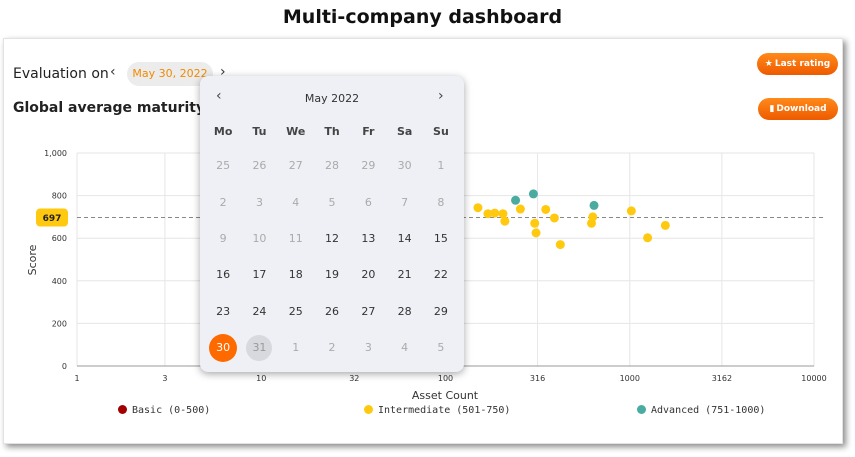 This screenshot has width=855, height=457. Describe the element at coordinates (164, 378) in the screenshot. I see `x-tick-label: 3` at that location.